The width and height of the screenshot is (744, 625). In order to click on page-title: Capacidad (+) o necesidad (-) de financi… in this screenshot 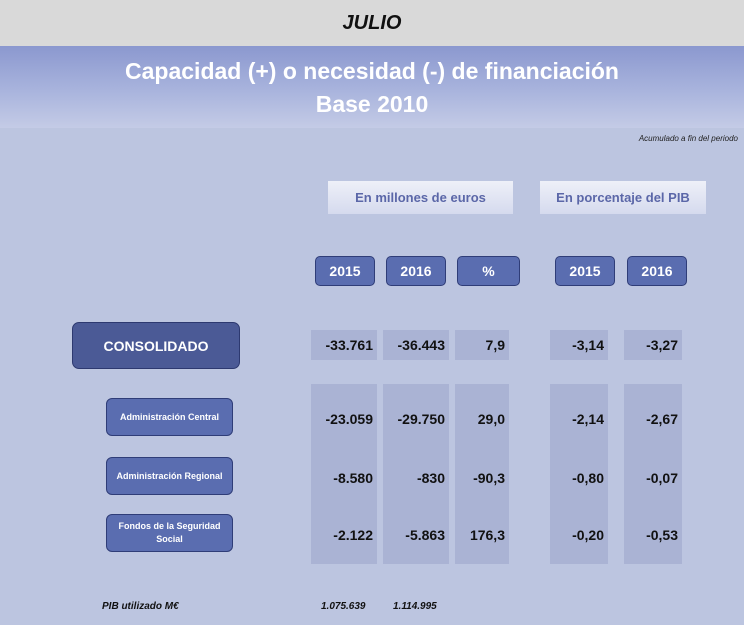, I will do `click(372, 71)`.